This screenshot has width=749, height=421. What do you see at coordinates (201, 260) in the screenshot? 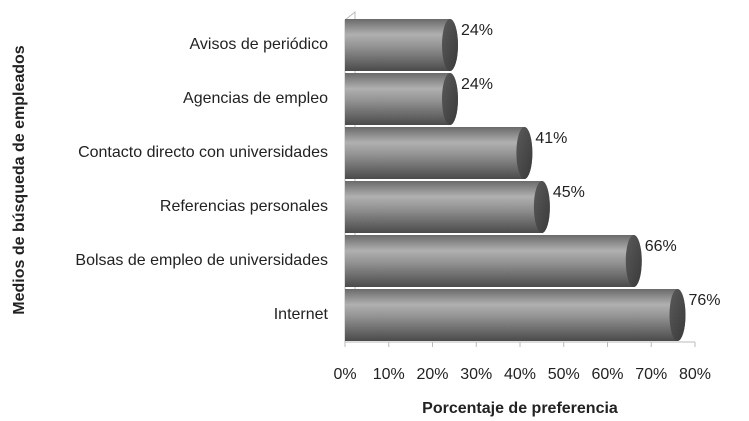
I see `y-tick-label: Bolsas de empleo de universidades` at bounding box center [201, 260].